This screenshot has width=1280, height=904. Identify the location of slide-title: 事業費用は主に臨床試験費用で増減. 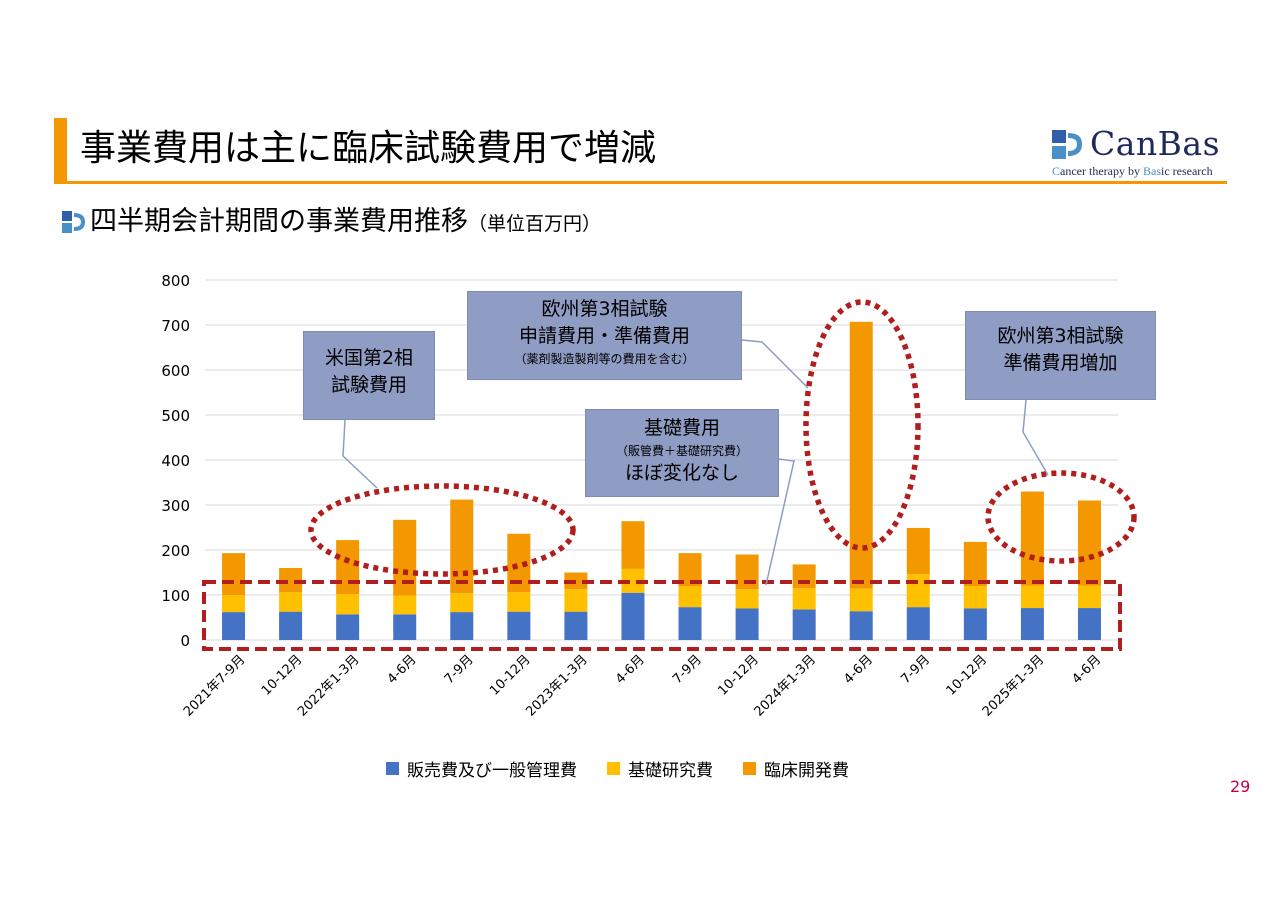
(368, 148).